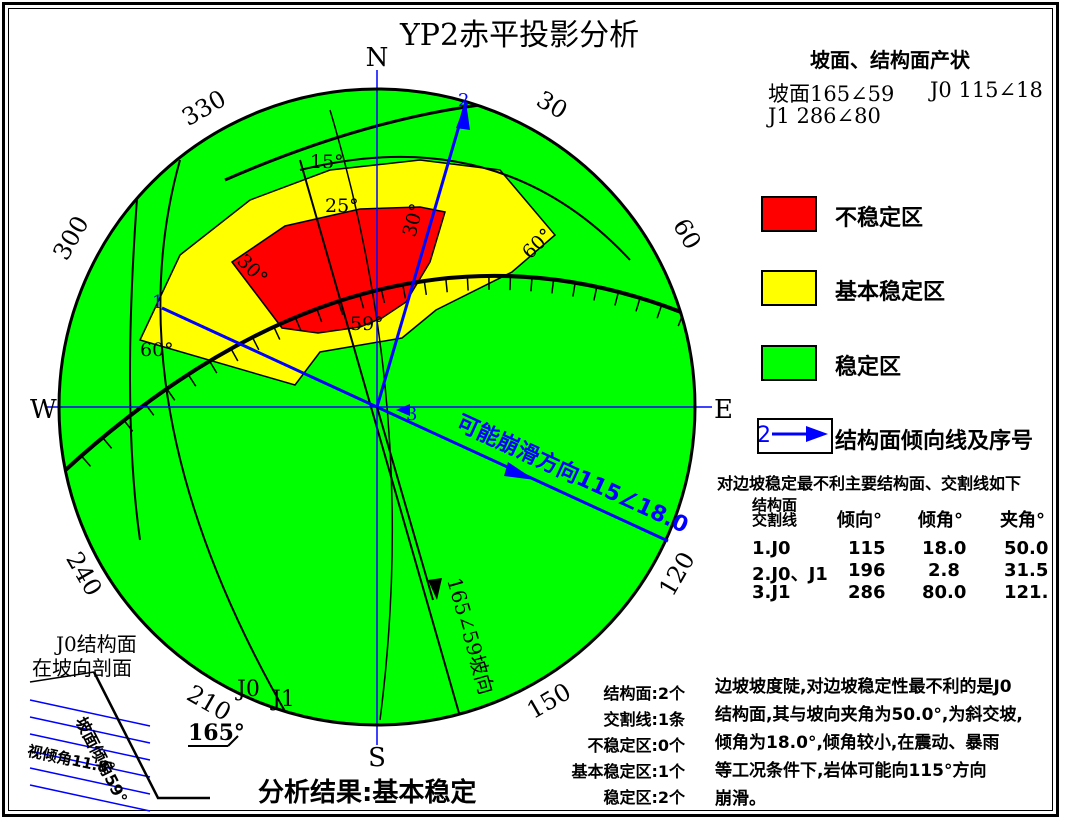  Describe the element at coordinates (869, 483) in the screenshot. I see `table-title: 对边坡稳定最不利主要结构面、交割线如下` at that location.